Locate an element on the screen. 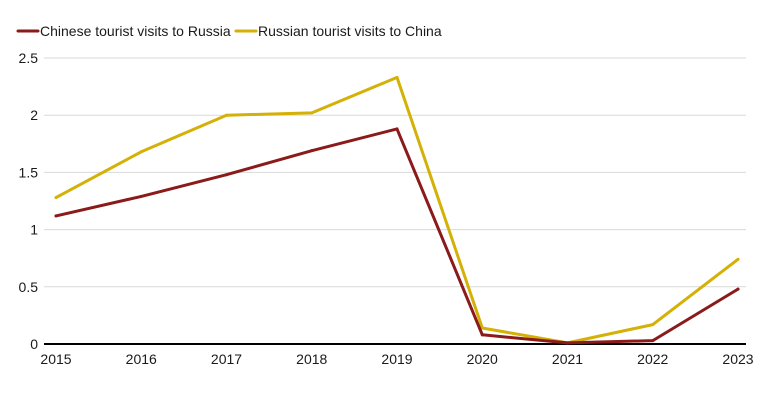 The image size is (780, 400). x-tick-label: 2015 is located at coordinates (55, 359).